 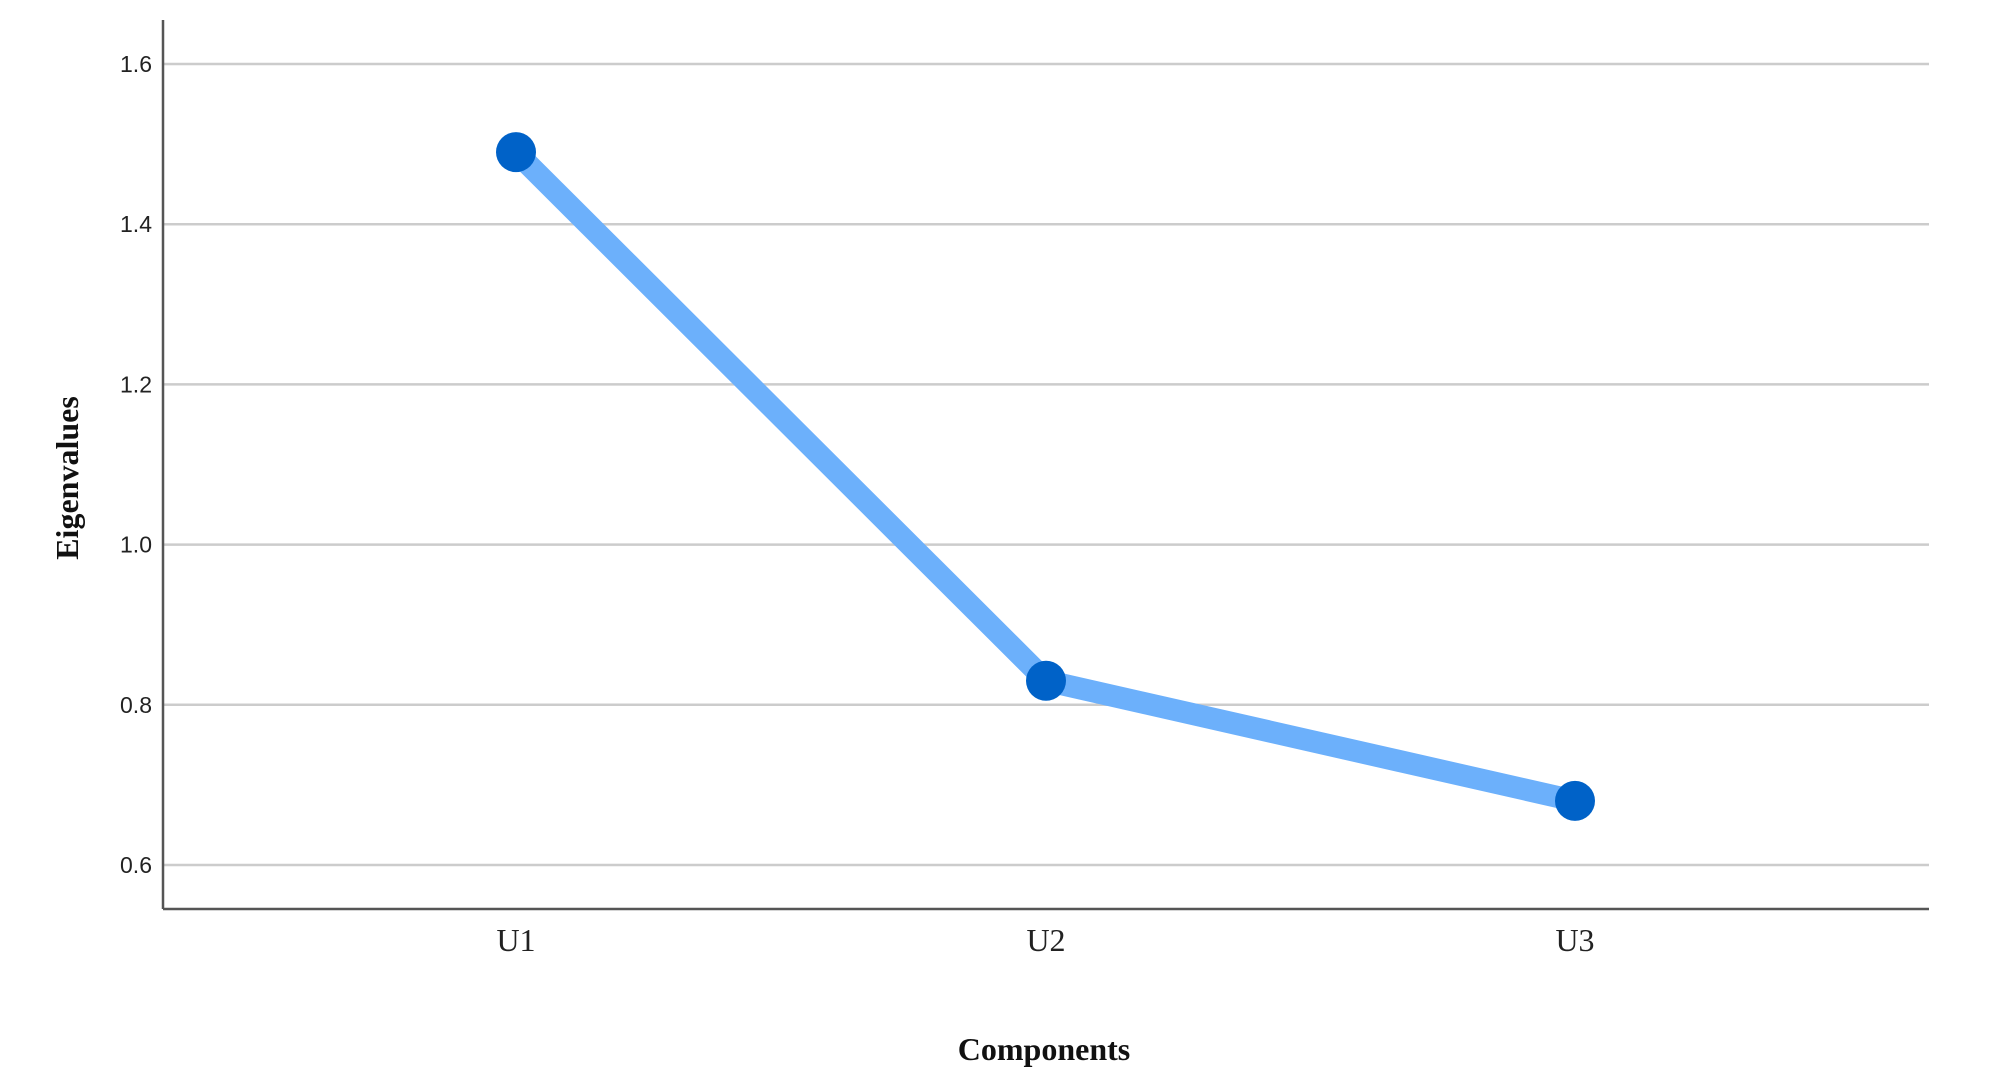 I want to click on y-tick-label-0.6: 0.6, so click(x=136, y=865).